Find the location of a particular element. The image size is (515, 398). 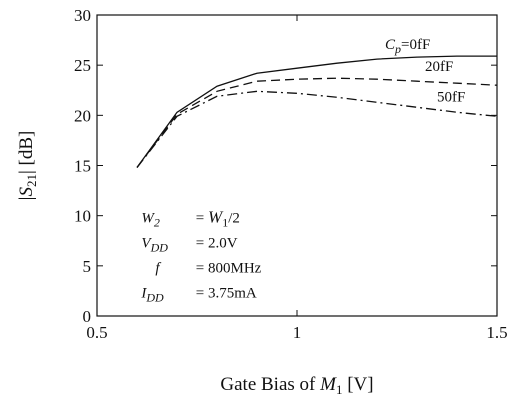

annotation-value: = 800MHz is located at coordinates (229, 269).